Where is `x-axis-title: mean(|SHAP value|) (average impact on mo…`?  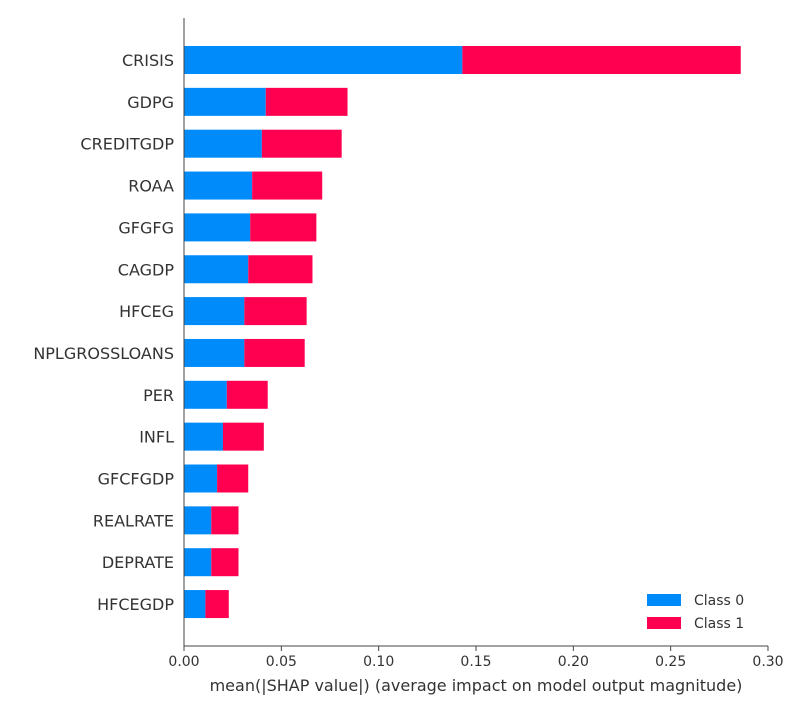 x-axis-title: mean(|SHAP value|) (average impact on mo… is located at coordinates (476, 685).